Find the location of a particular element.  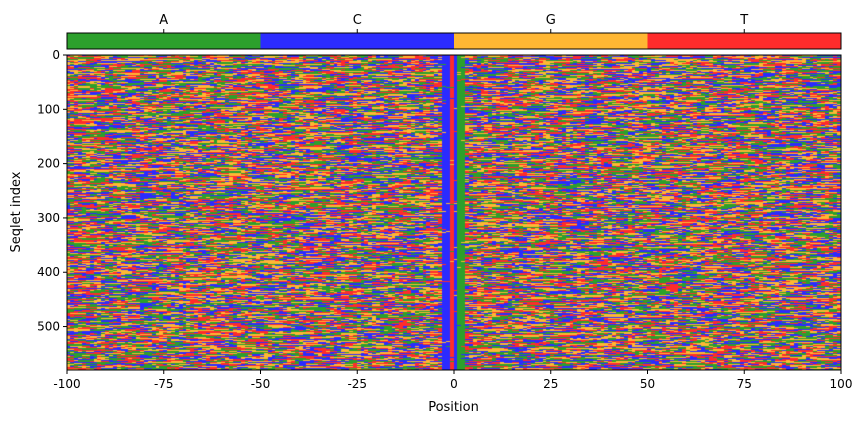

colorbar-legend is located at coordinates (454, 41).